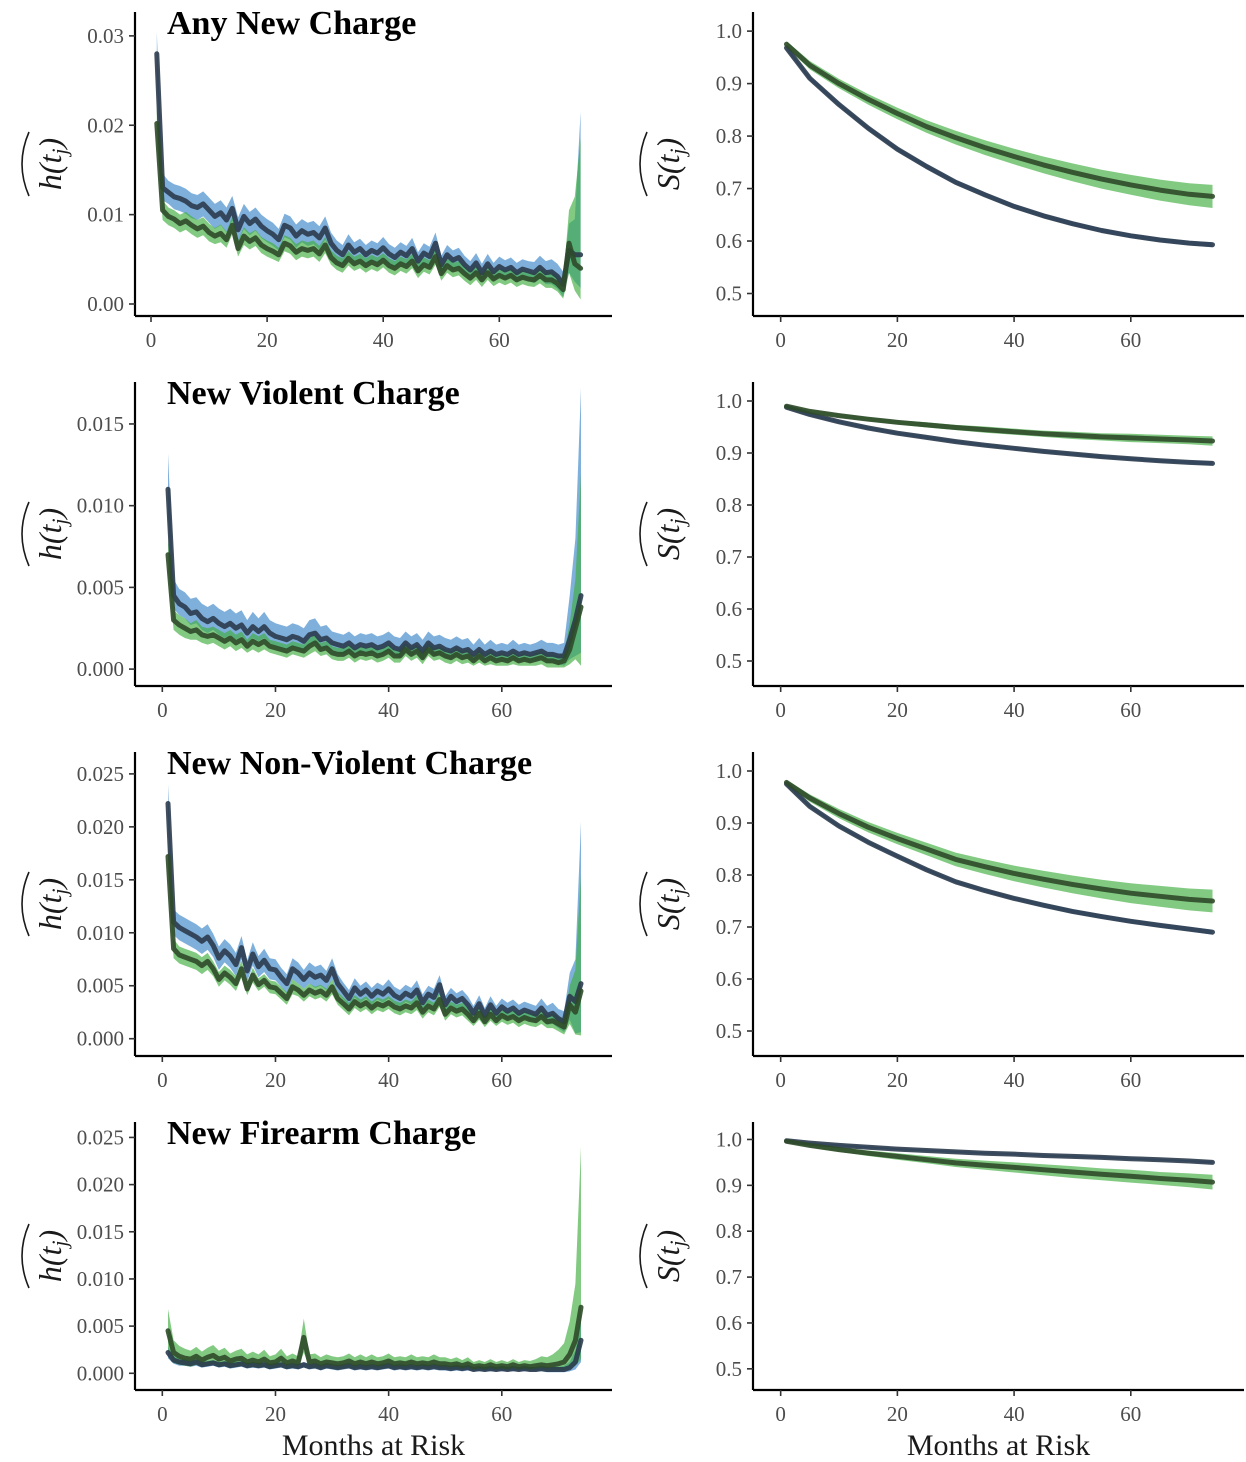 The height and width of the screenshot is (1462, 1246). Describe the element at coordinates (349, 763) in the screenshot. I see `nonviolent-hazard-title: New Non-Violent Charge` at that location.